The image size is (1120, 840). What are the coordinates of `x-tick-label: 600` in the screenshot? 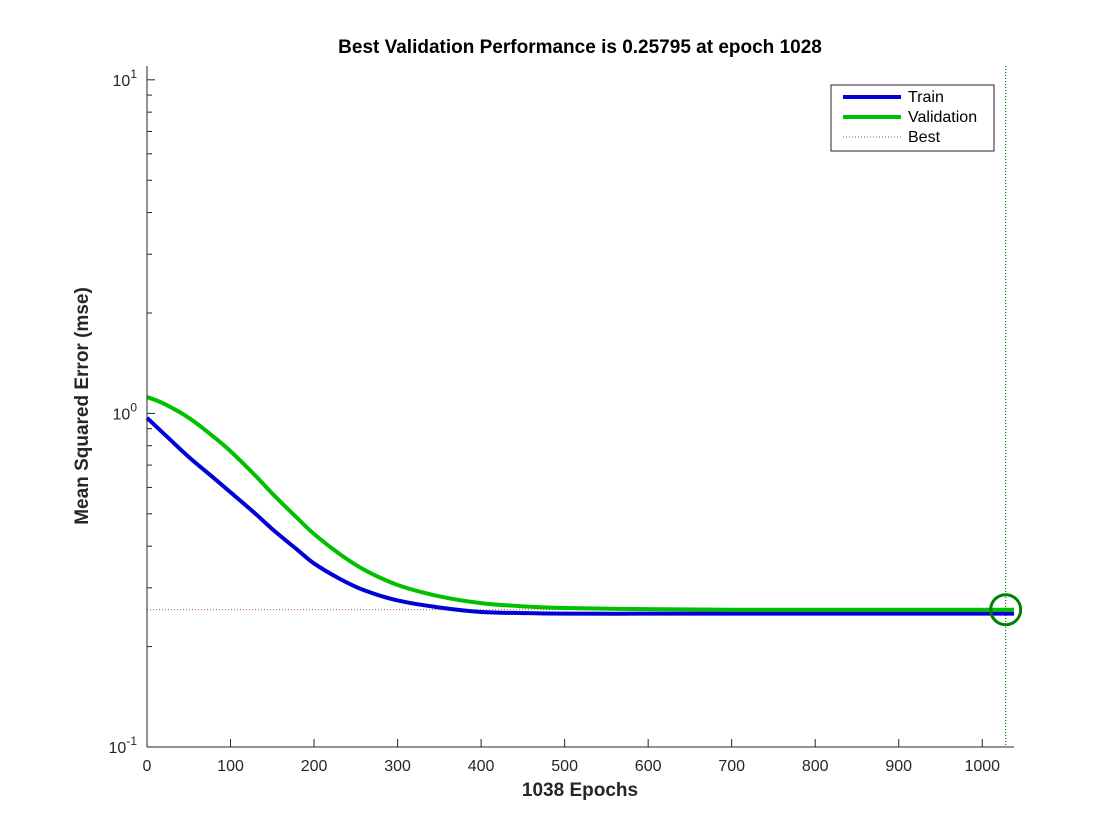 It's located at (648, 766).